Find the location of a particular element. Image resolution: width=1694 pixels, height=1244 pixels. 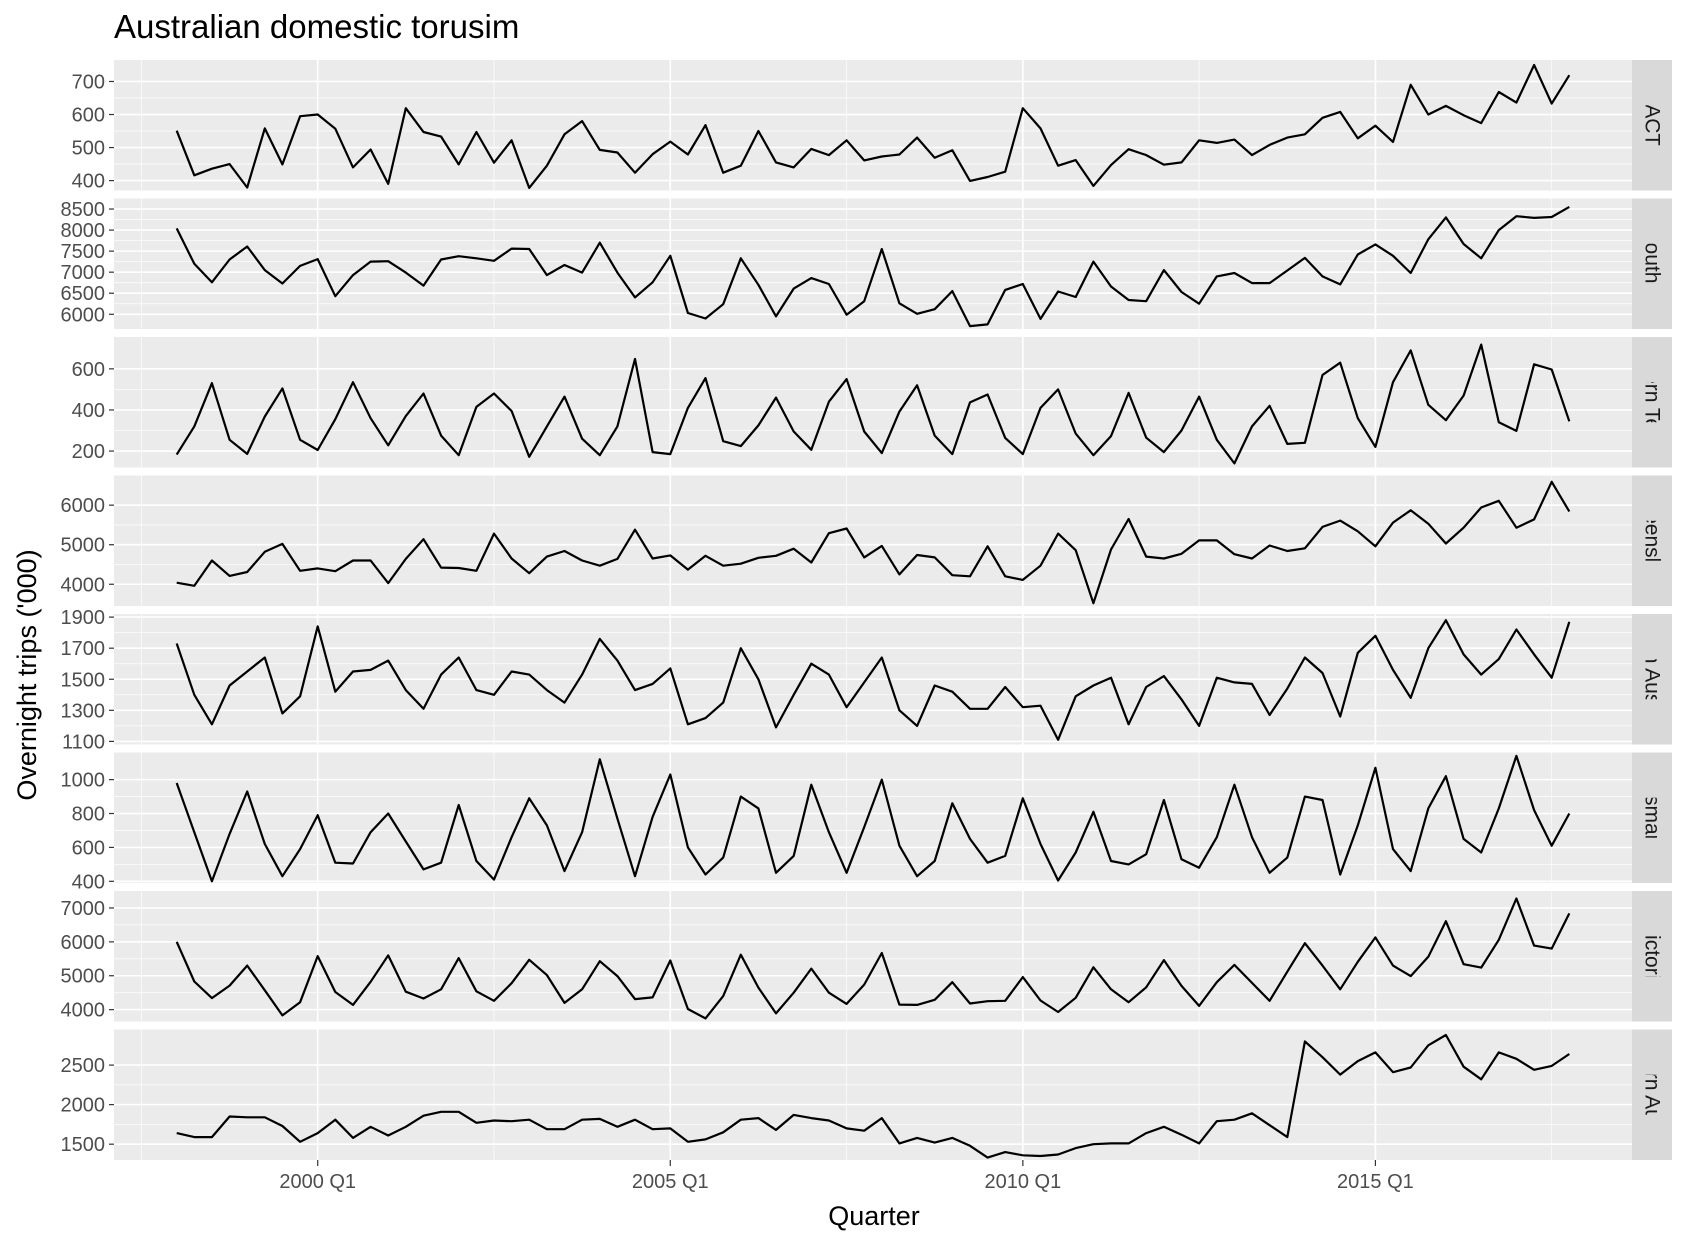

y-tick-label: 700 is located at coordinates (88, 82).